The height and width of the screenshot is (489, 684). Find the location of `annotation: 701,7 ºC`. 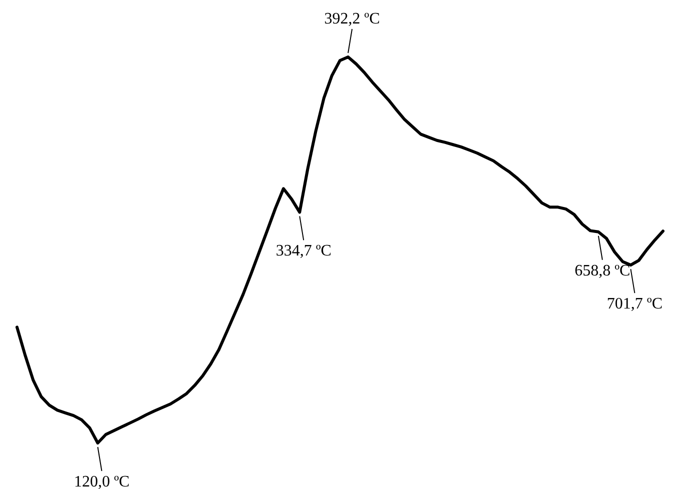

annotation: 701,7 ºC is located at coordinates (634, 304).